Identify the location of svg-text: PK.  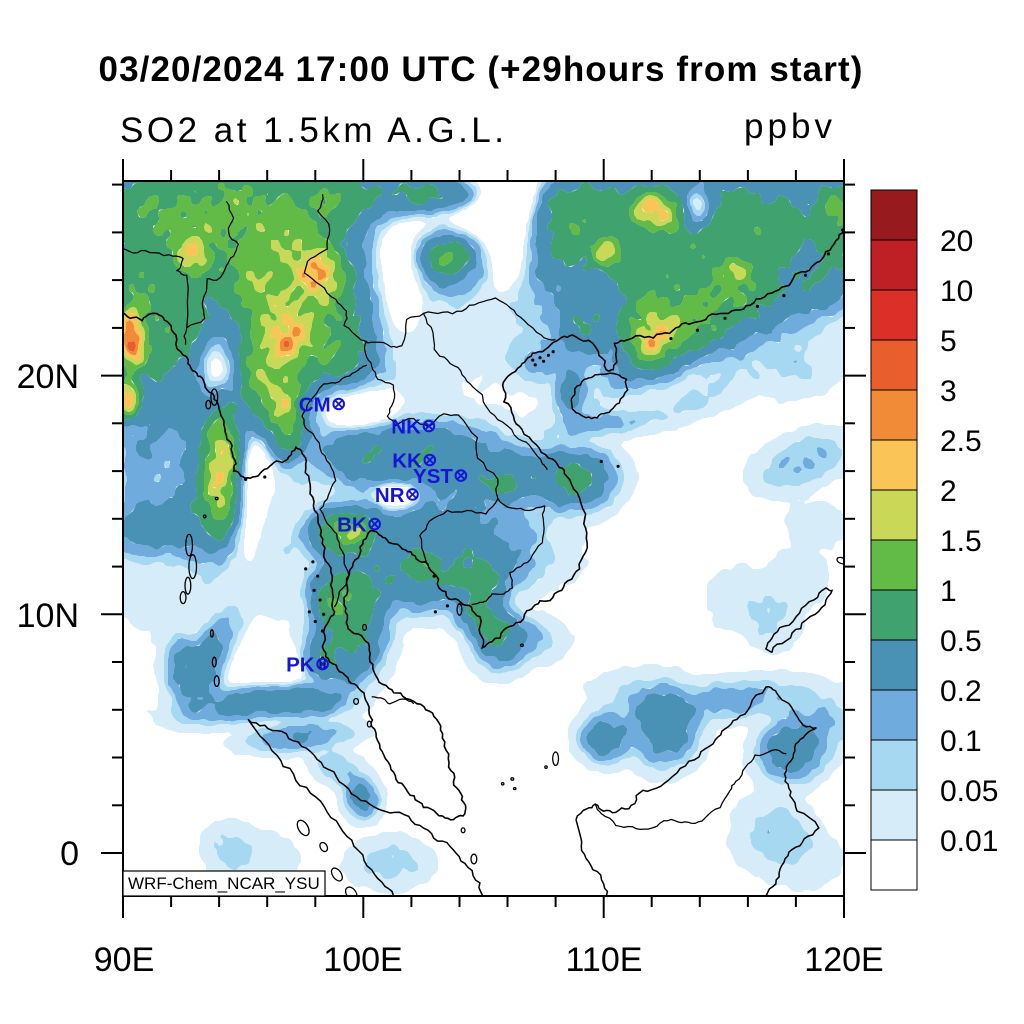
(300, 665).